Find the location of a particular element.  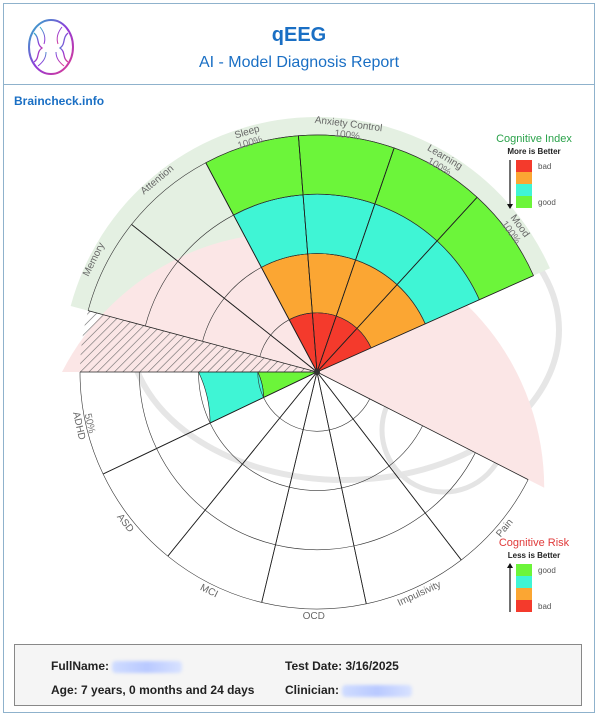

index-anxiety-control-value: 100% is located at coordinates (347, 135).